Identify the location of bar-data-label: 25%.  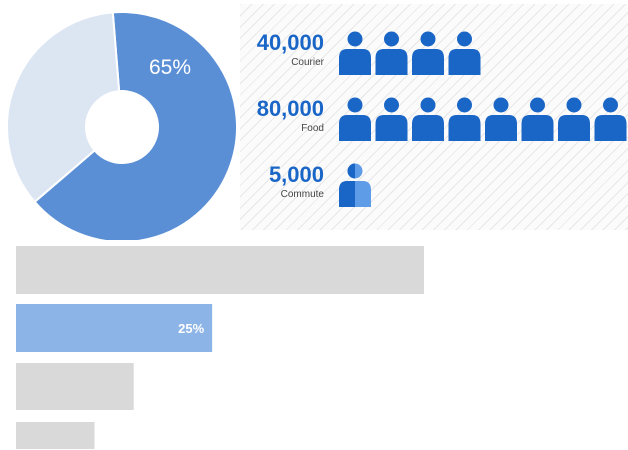
(191, 328).